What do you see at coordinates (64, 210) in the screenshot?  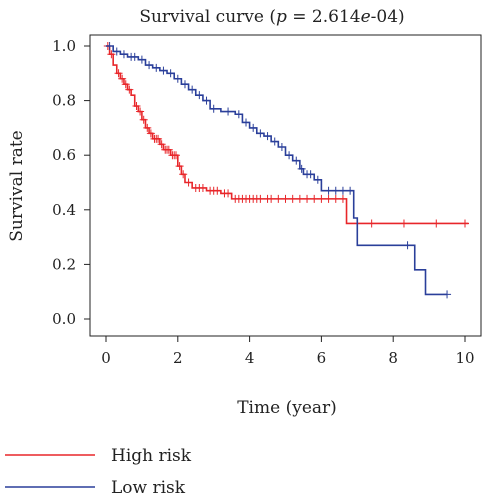 I see `y-tick-label: 0.4` at bounding box center [64, 210].